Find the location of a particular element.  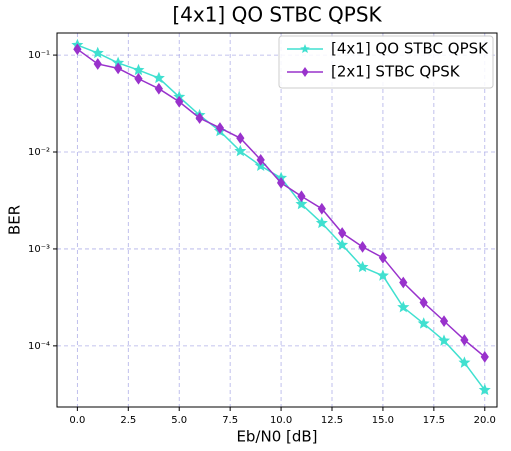

legend-label: [2x1] STBC QPSK is located at coordinates (396, 72).